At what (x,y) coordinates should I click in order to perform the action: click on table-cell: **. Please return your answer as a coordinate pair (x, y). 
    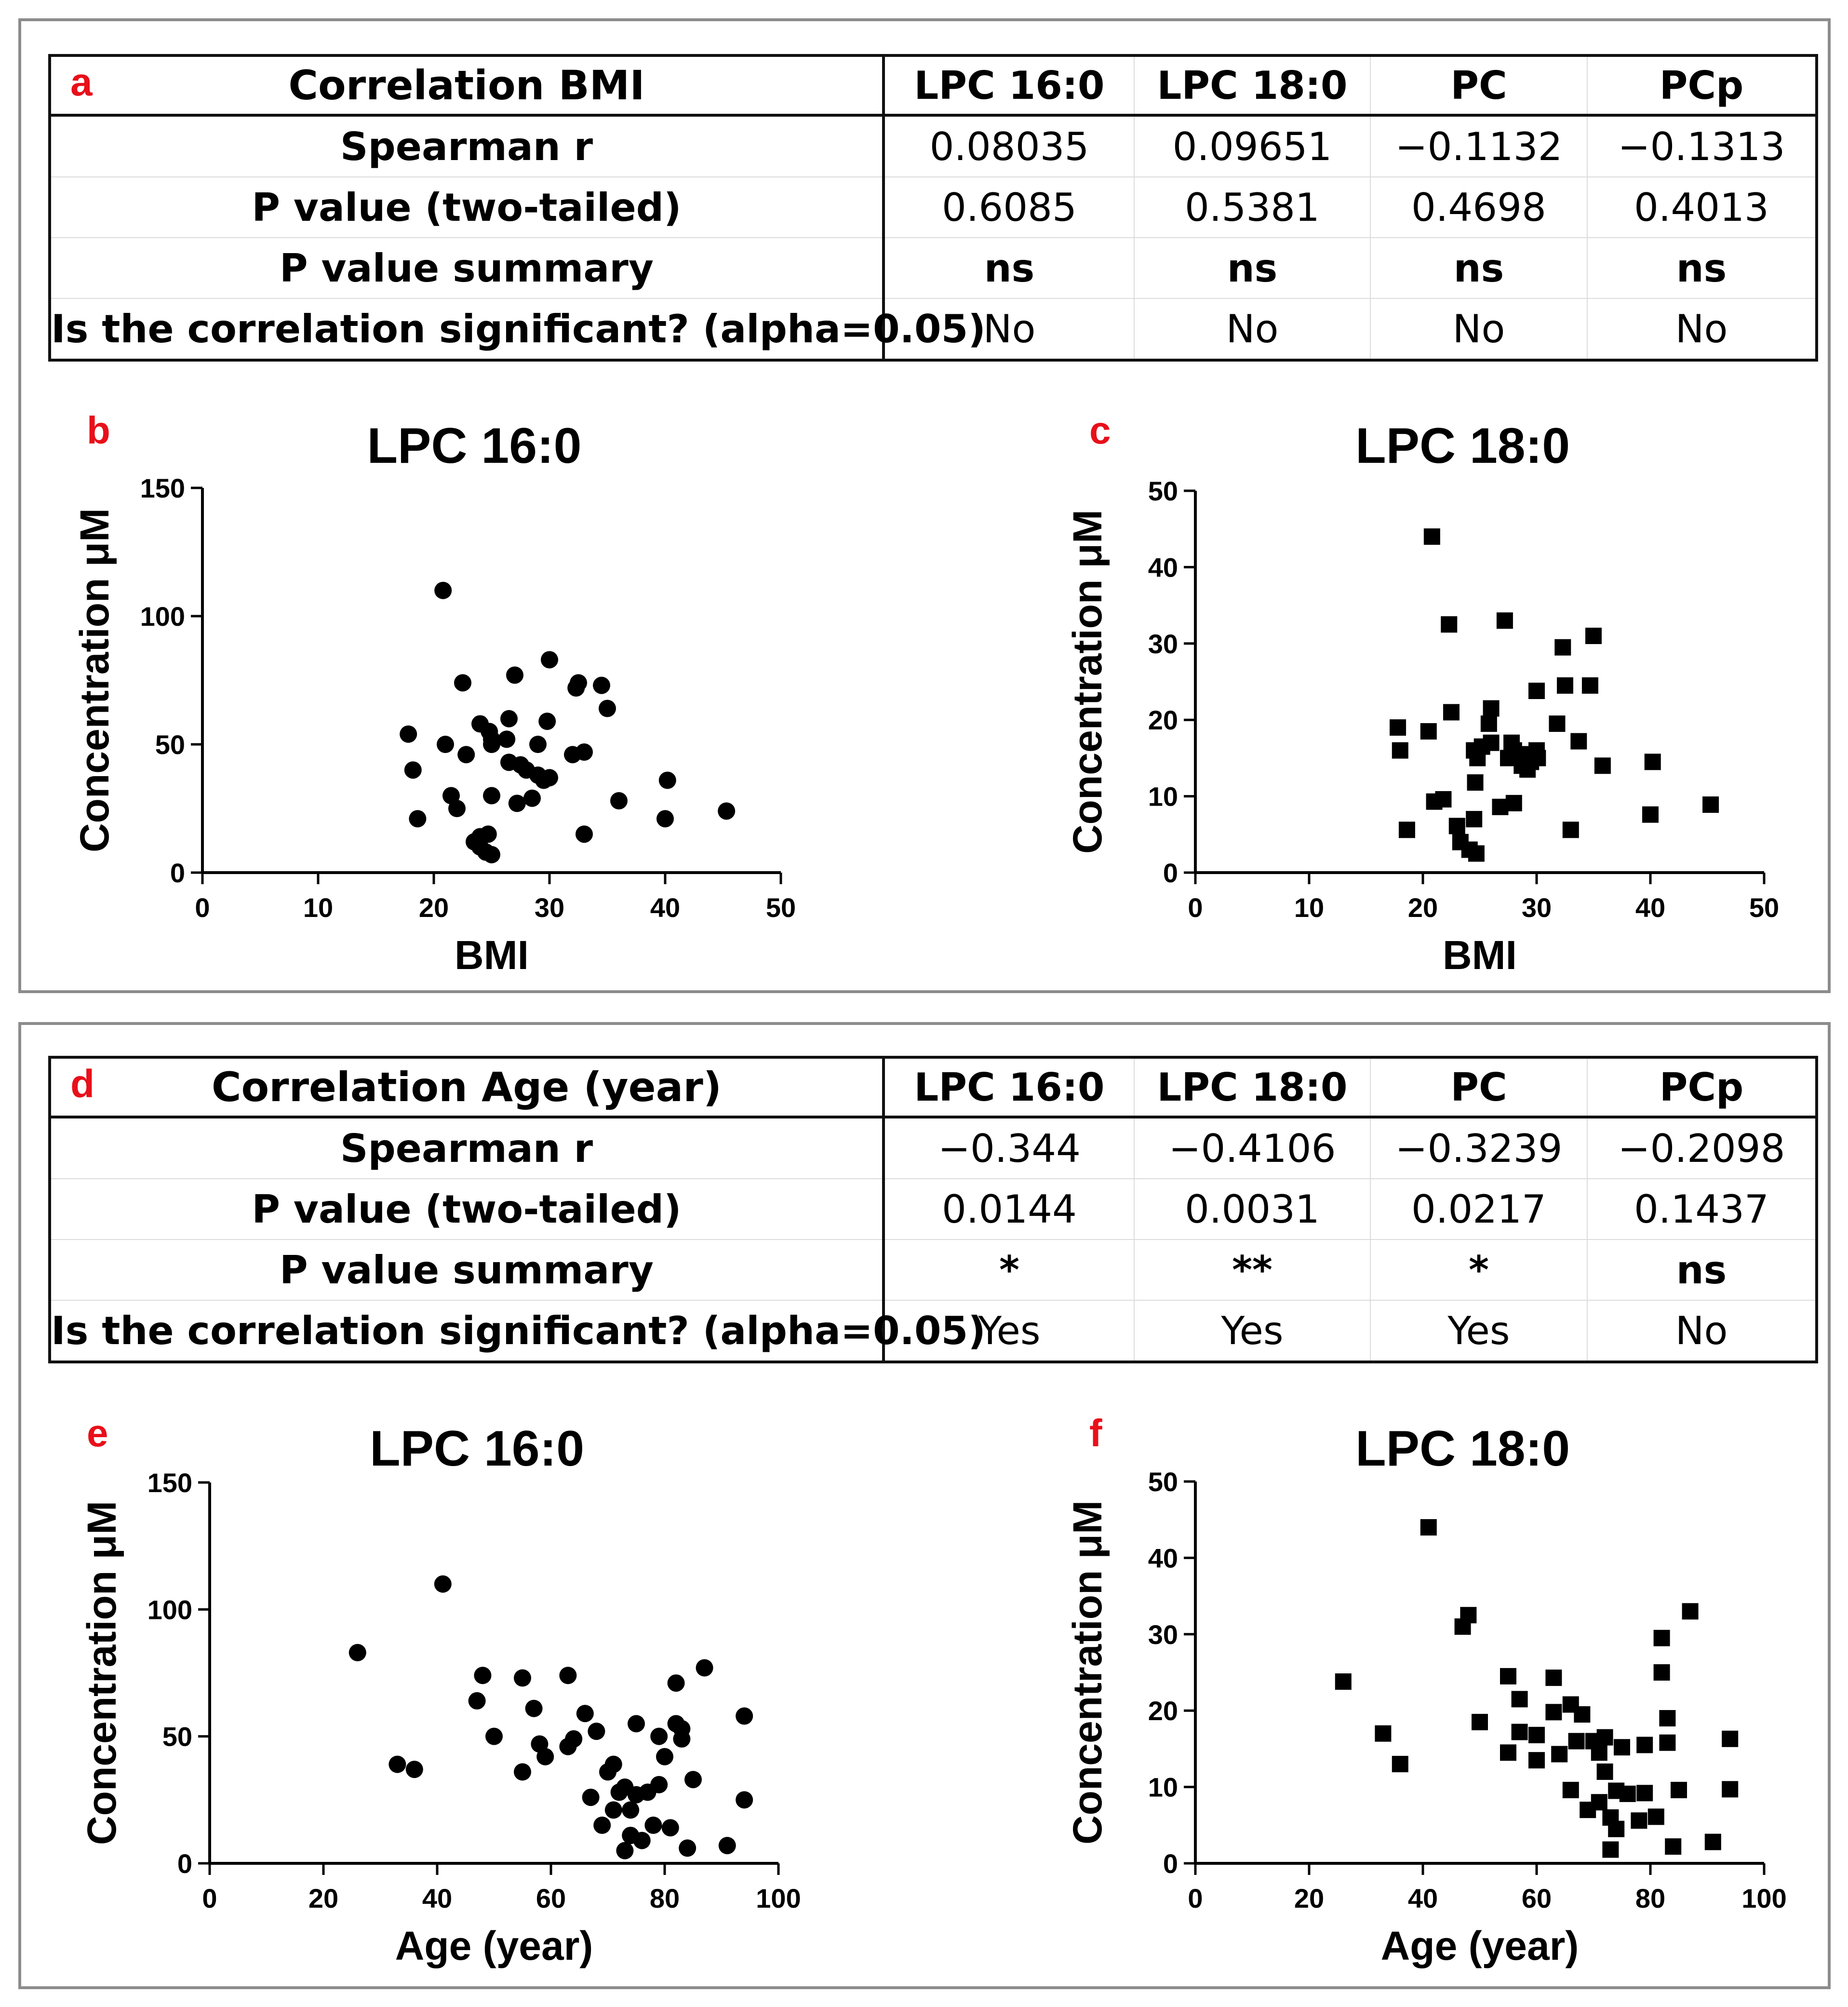
    Looking at the image, I should click on (1253, 1270).